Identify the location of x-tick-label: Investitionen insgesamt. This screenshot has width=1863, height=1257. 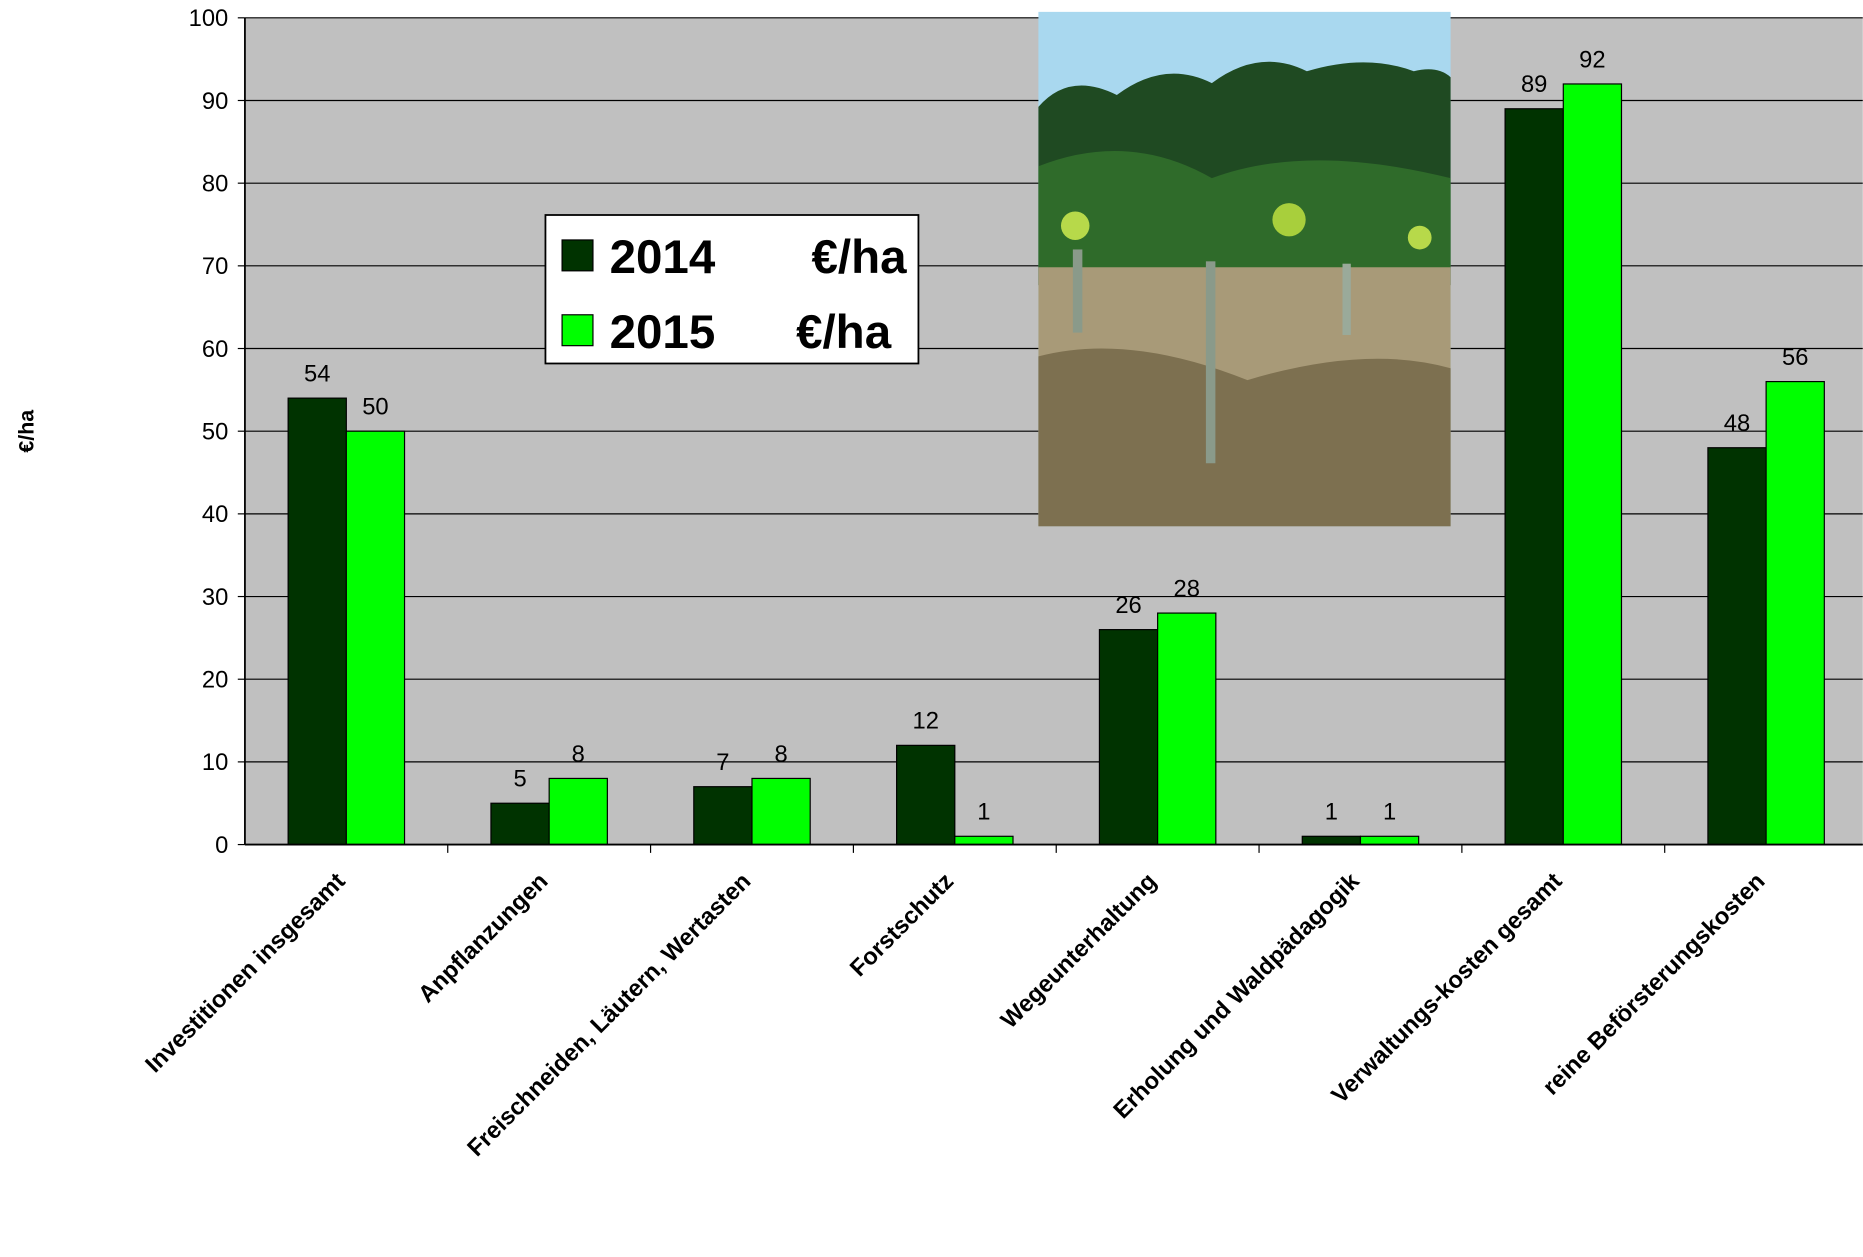
(245, 973).